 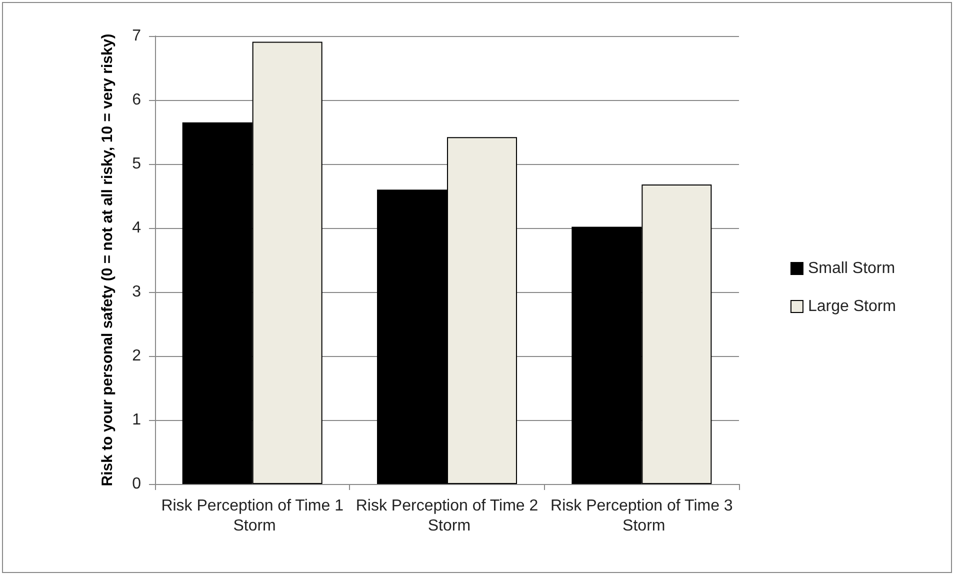 What do you see at coordinates (107, 260) in the screenshot?
I see `y-axis-title: Risk to your personal safety (0 = not at all risky, 10 = very risky)` at bounding box center [107, 260].